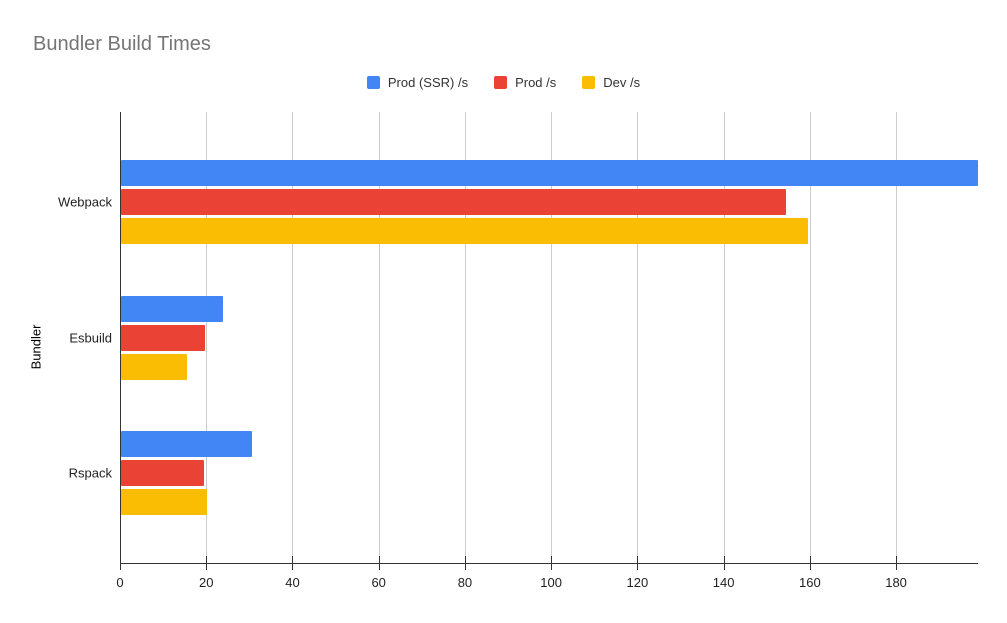 Image resolution: width=1007 pixels, height=623 pixels. I want to click on x-tick-label-180: 180, so click(896, 582).